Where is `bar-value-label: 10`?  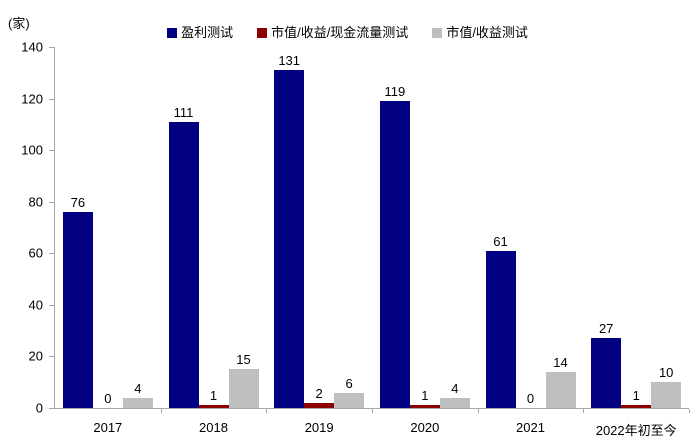 bar-value-label: 10 is located at coordinates (666, 373).